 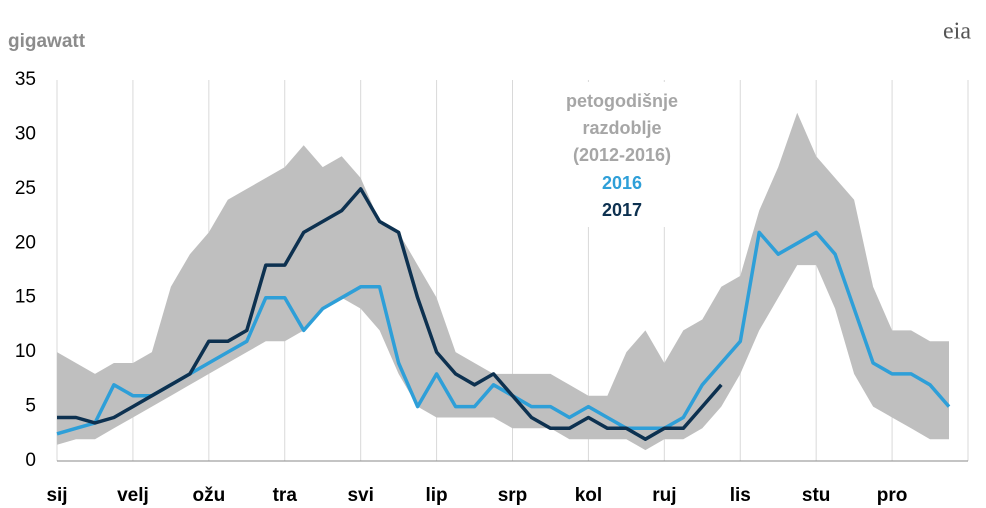 I want to click on y-tick-label: 35, so click(x=25, y=79).